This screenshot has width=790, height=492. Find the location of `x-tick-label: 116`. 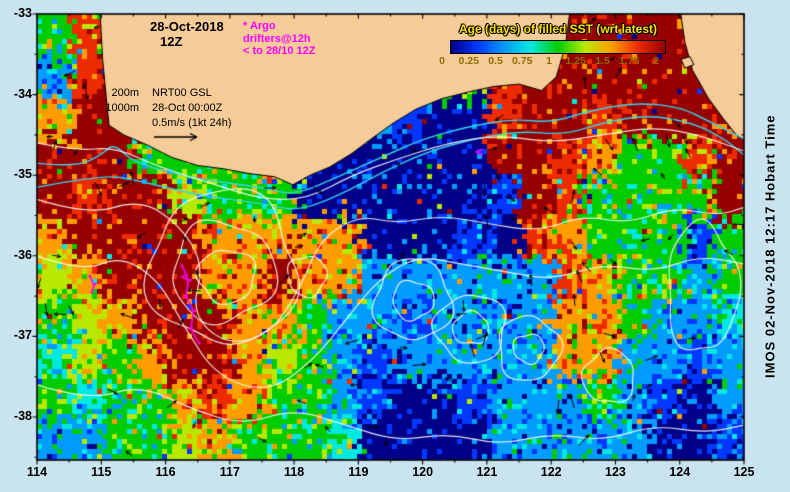

x-tick-label: 116 is located at coordinates (165, 472).